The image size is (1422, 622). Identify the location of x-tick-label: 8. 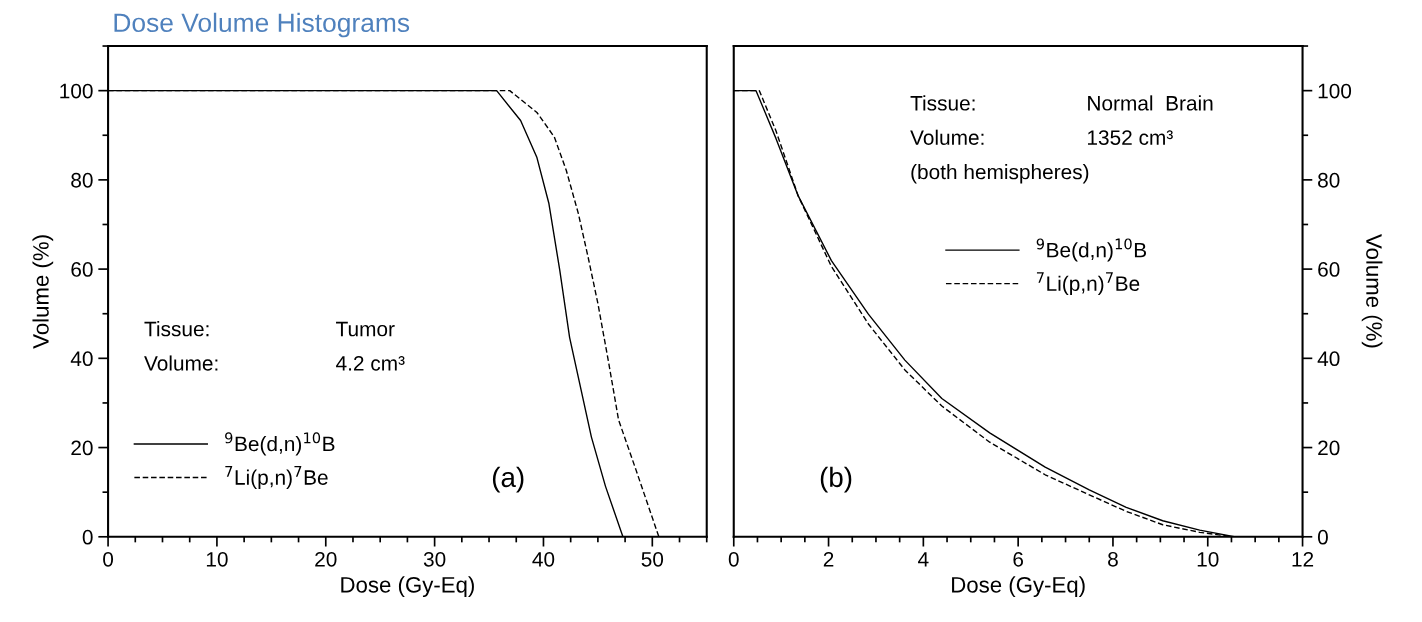
(1113, 559).